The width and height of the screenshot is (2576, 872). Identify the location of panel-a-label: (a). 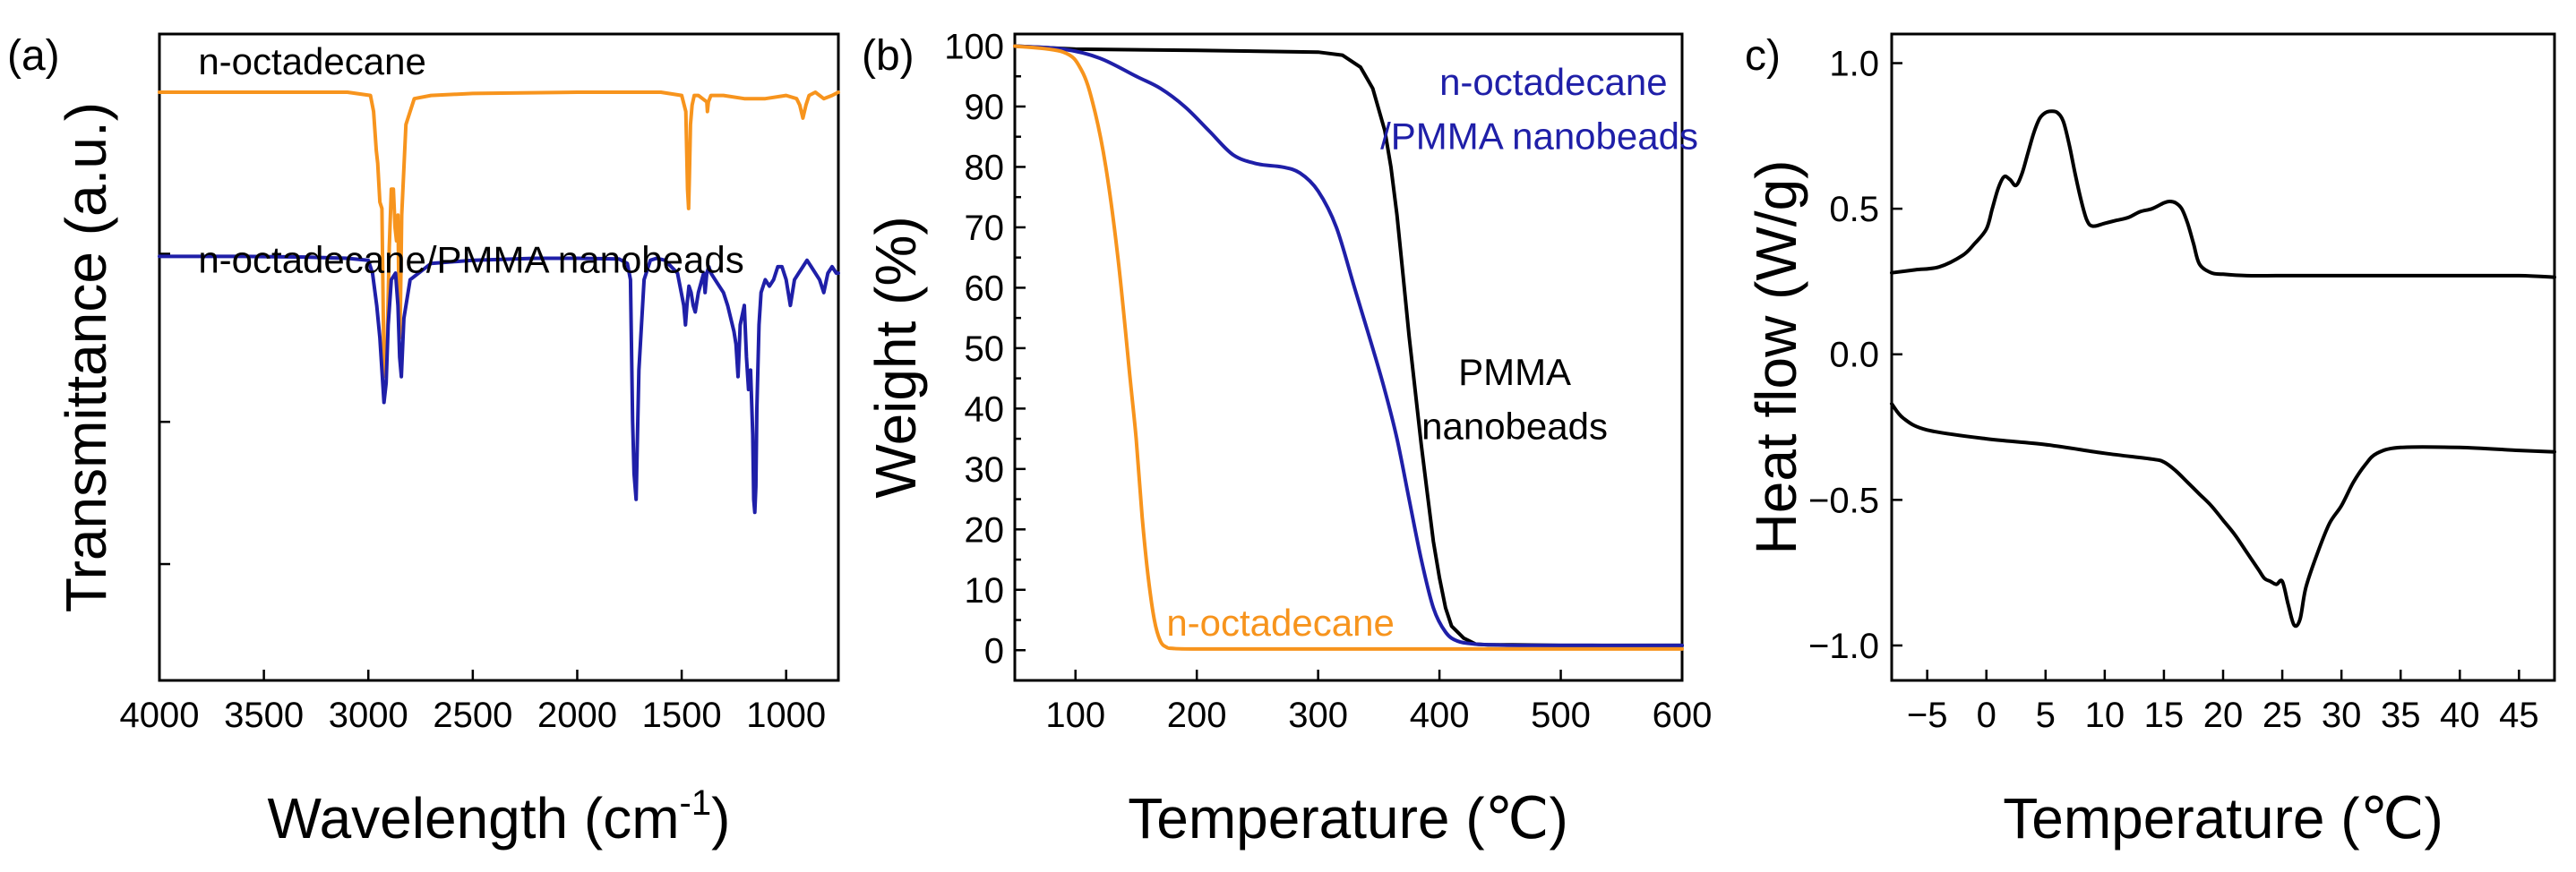
(33, 56).